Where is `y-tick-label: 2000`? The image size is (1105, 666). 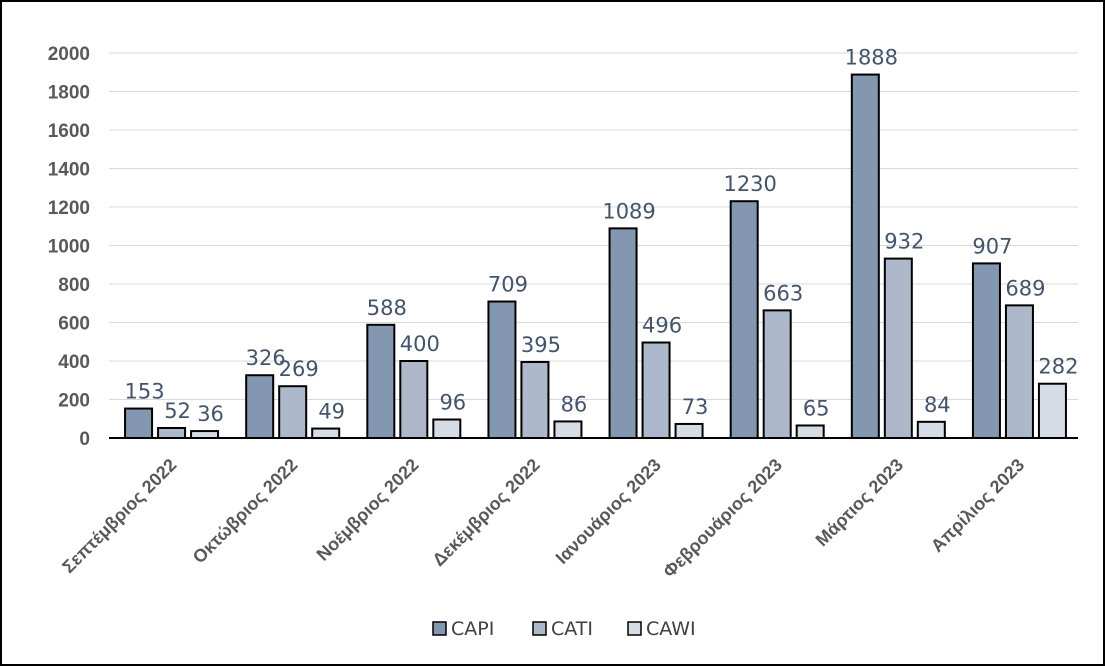
y-tick-label: 2000 is located at coordinates (69, 54).